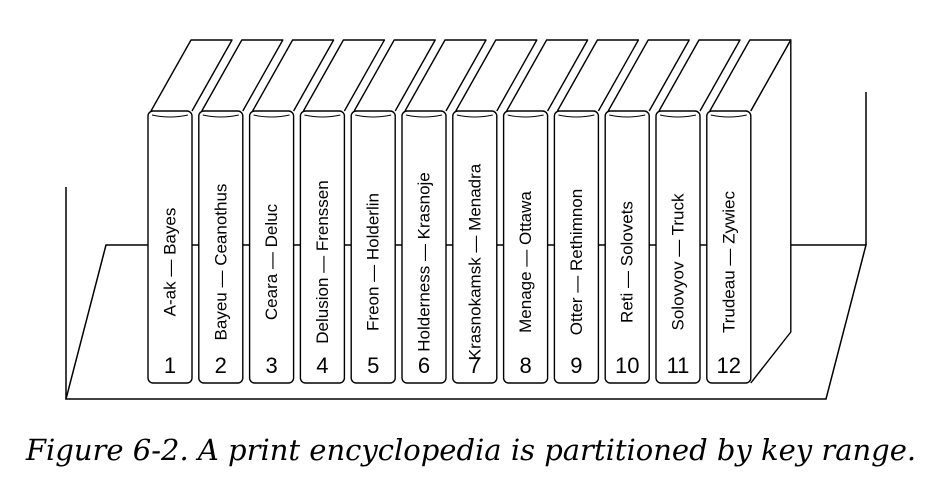  I want to click on book-volume-5: Freon — Holderlin 5, so click(393, 211).